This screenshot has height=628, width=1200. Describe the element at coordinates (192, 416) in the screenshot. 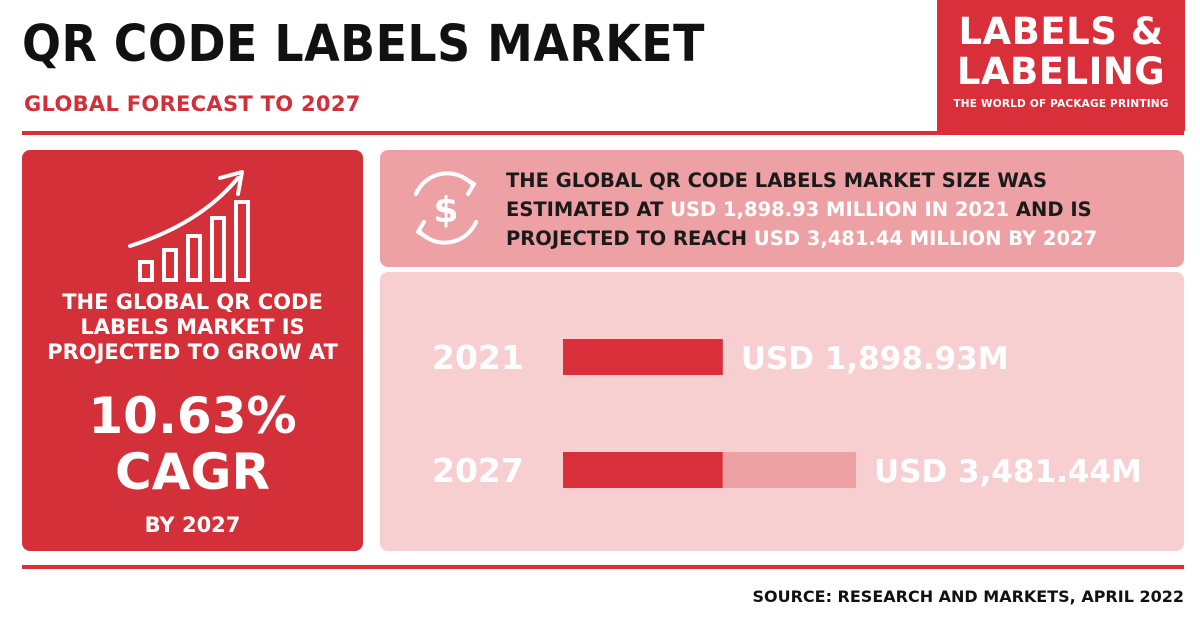

I see `cagr-value: 10.63%` at that location.